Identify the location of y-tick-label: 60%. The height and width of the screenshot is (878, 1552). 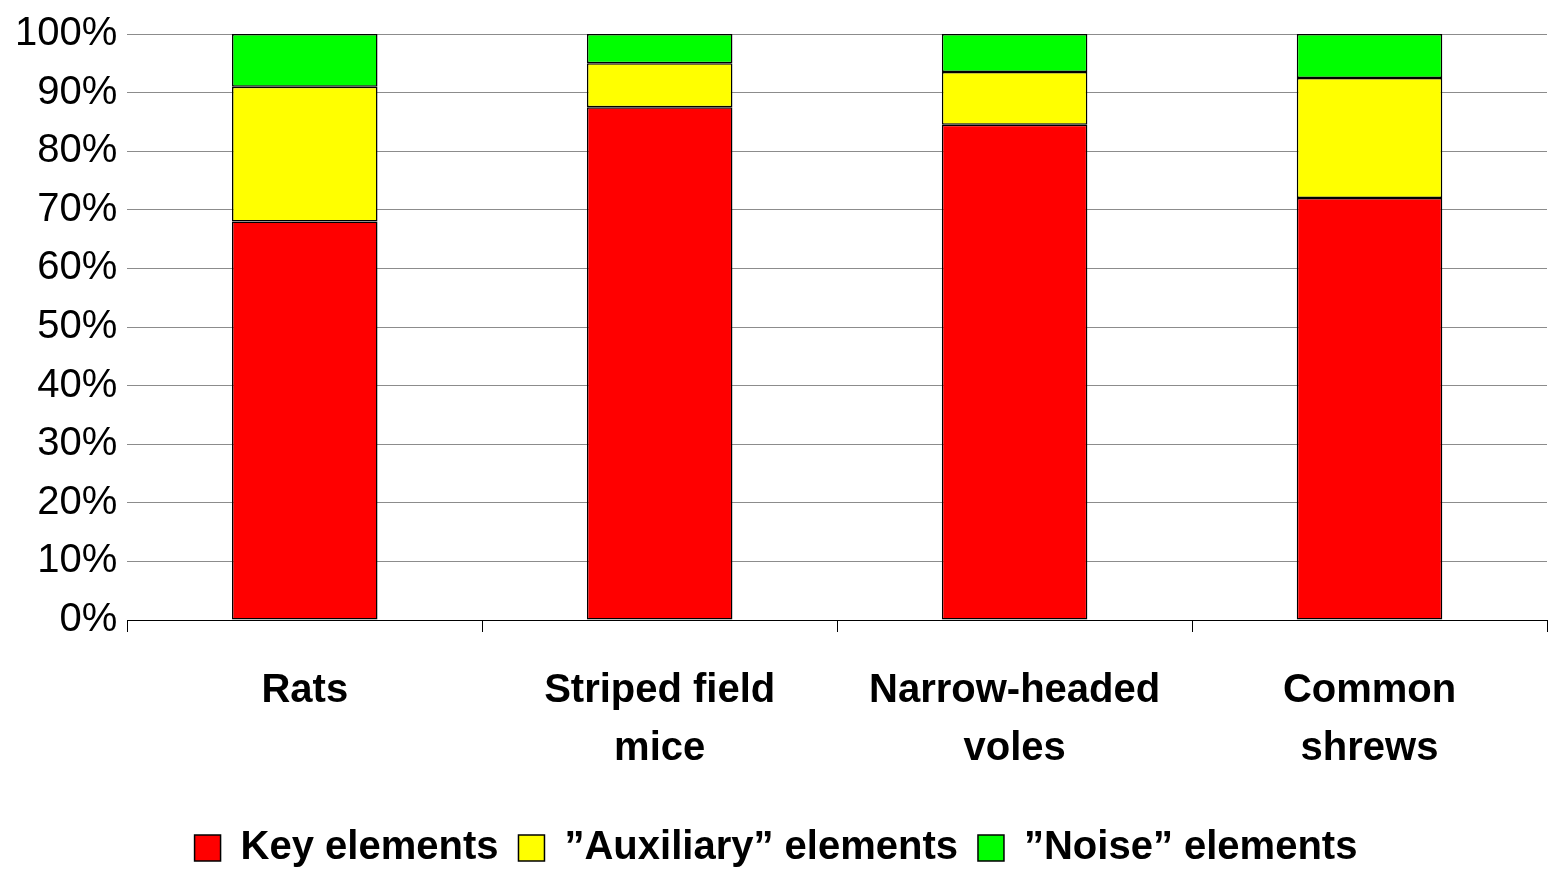
(77, 265).